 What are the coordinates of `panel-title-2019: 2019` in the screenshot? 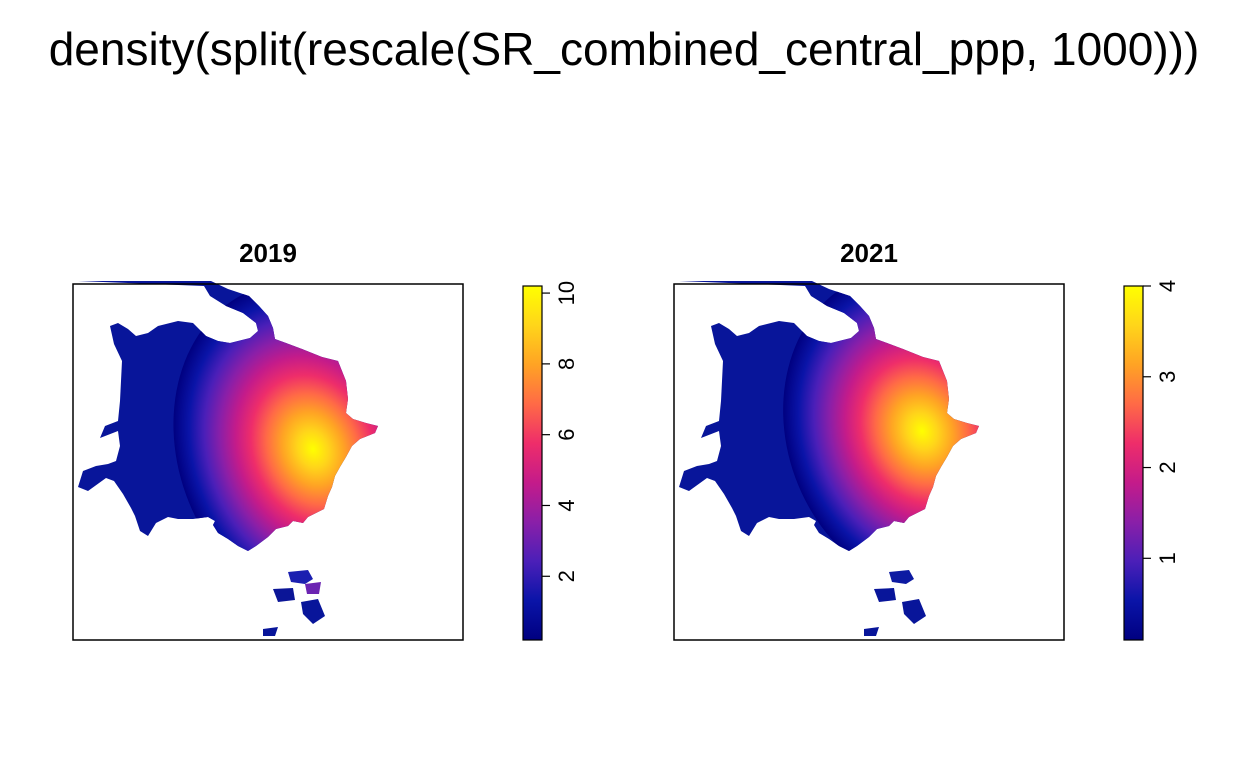 It's located at (268, 253).